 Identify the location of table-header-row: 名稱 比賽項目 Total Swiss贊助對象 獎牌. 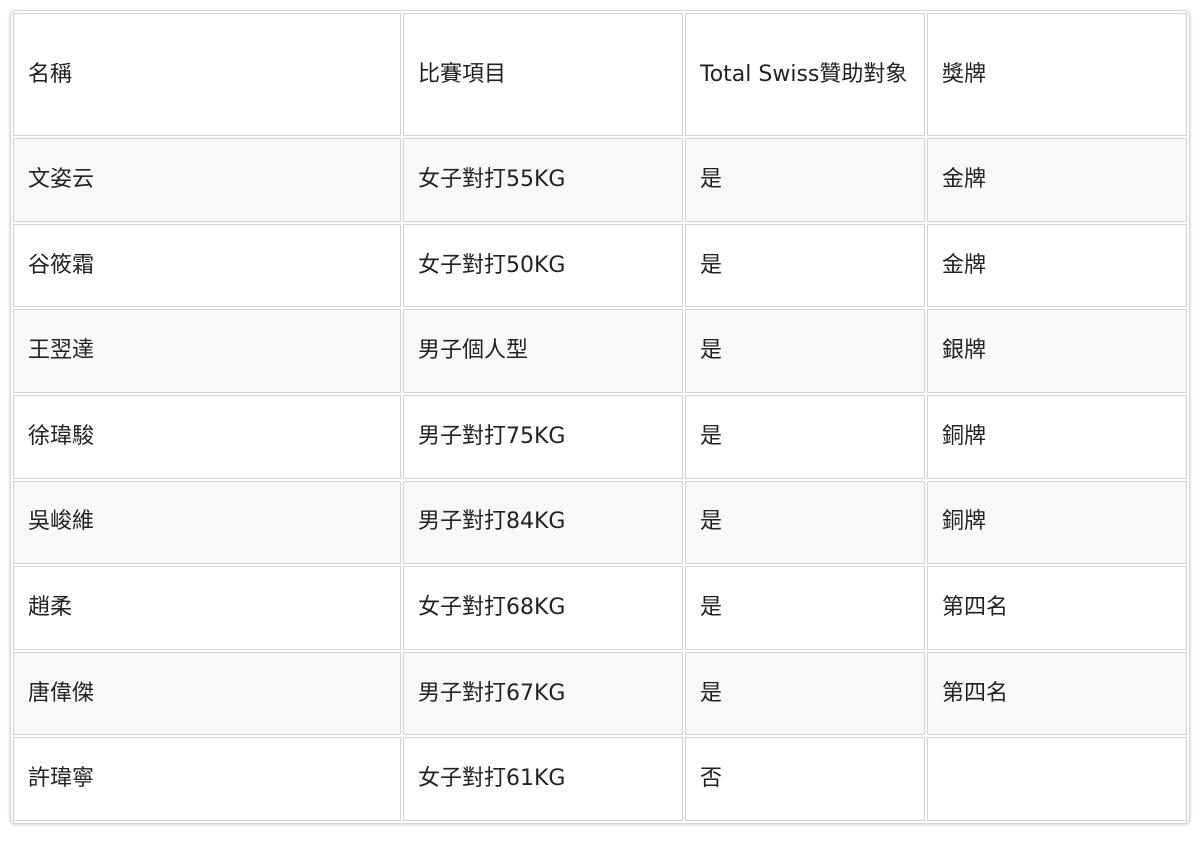
(600, 75).